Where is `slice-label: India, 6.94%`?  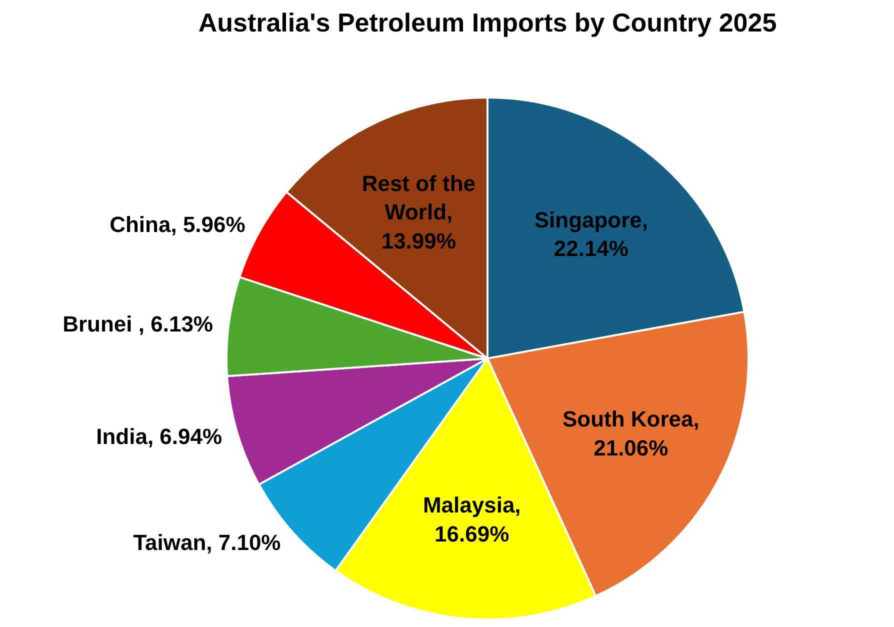
slice-label: India, 6.94% is located at coordinates (159, 436).